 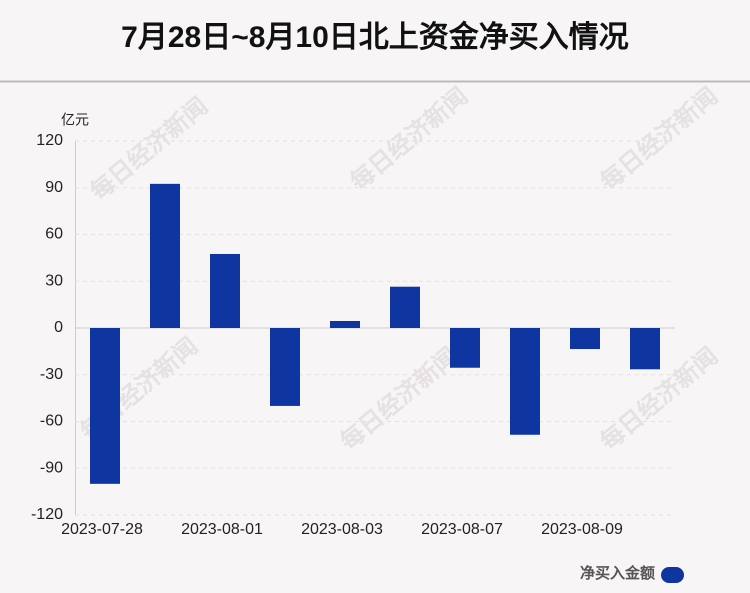 What do you see at coordinates (375, 37) in the screenshot?
I see `chart-title: 7月28日~8月10日北上资金净买入情况` at bounding box center [375, 37].